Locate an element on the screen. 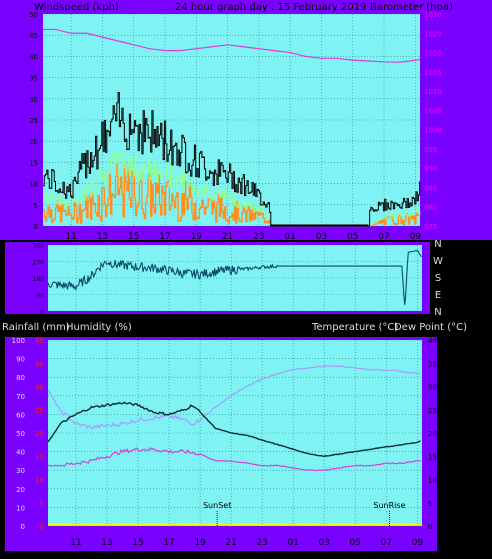 The height and width of the screenshot is (559, 492). wind-x-label: 17 is located at coordinates (164, 237).